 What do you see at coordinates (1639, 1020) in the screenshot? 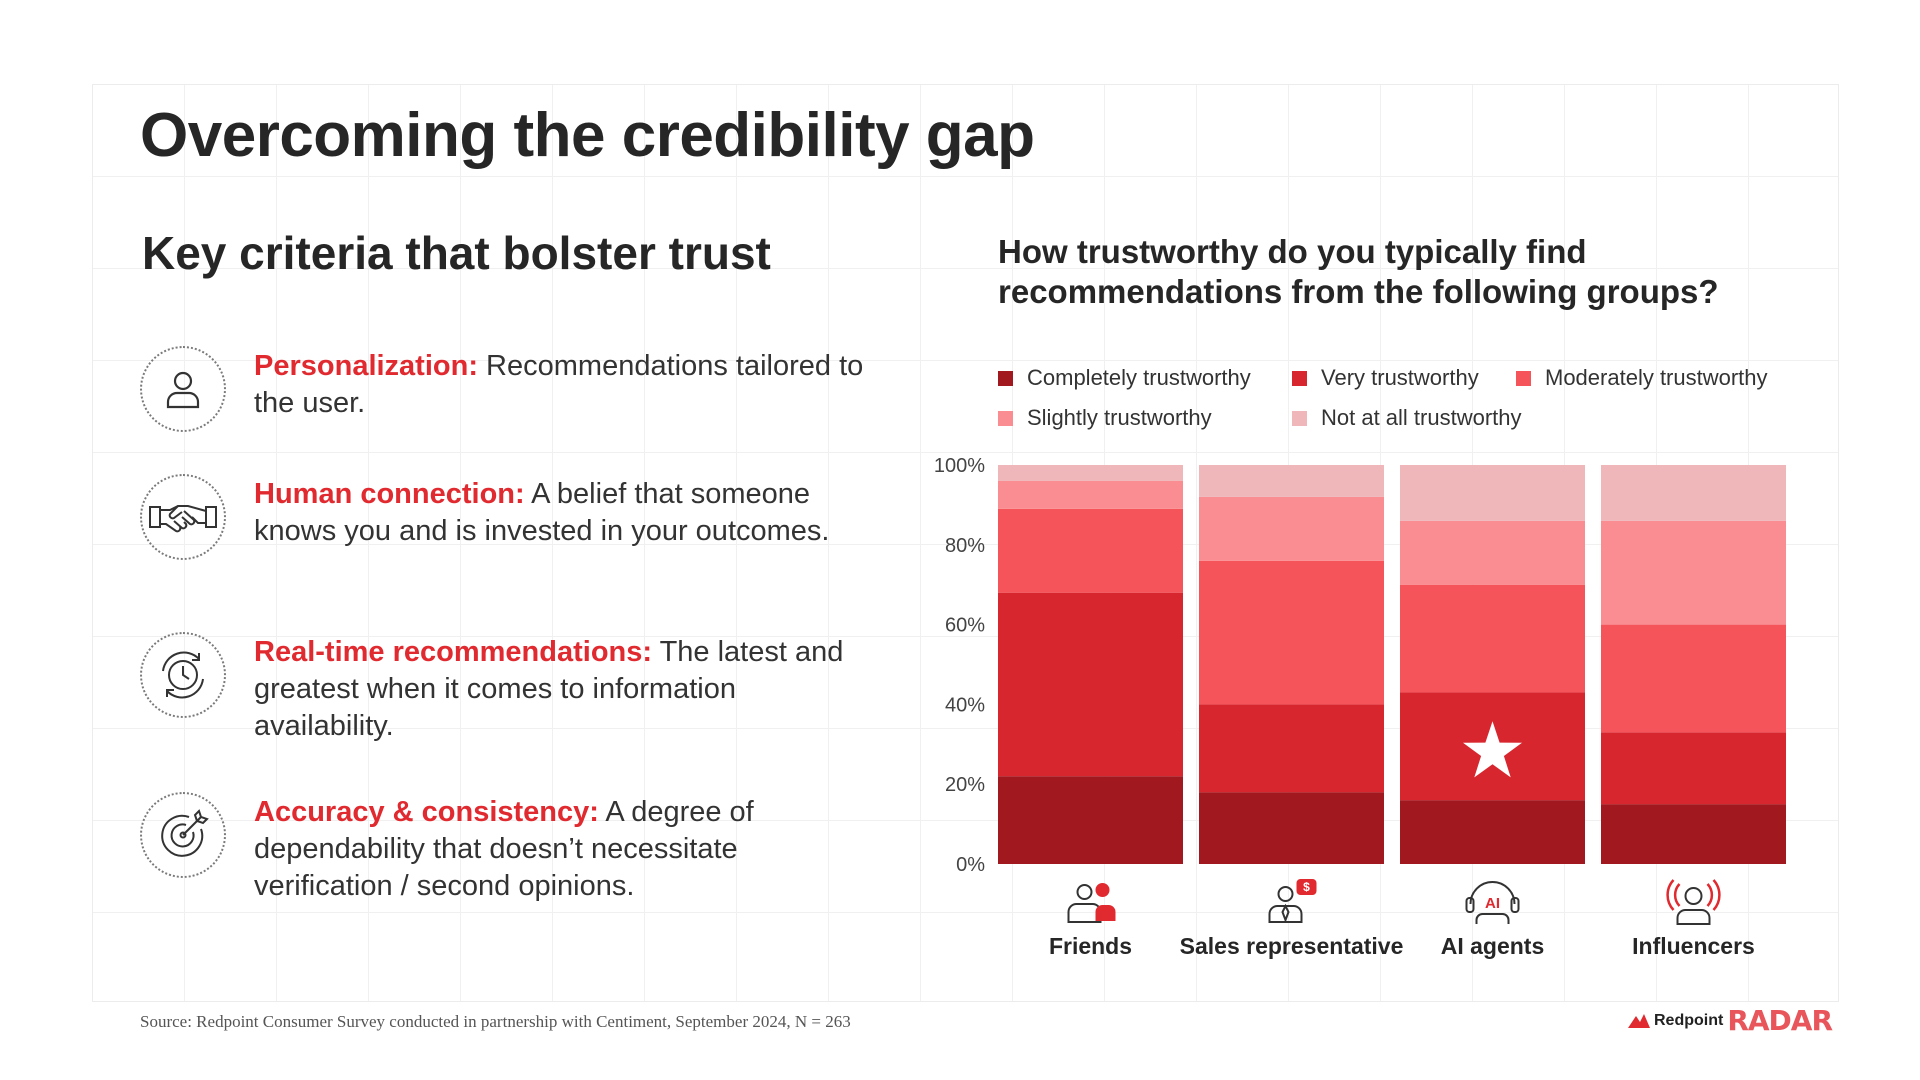
I see `redpoint-logo-icon` at bounding box center [1639, 1020].